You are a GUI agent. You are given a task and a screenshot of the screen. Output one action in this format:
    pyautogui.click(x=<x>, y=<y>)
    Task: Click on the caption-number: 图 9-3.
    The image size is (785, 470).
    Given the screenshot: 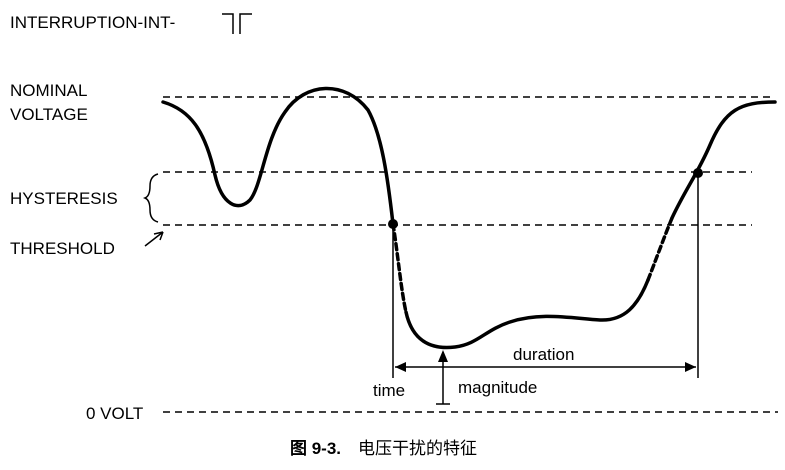 What is the action you would take?
    pyautogui.click(x=315, y=448)
    